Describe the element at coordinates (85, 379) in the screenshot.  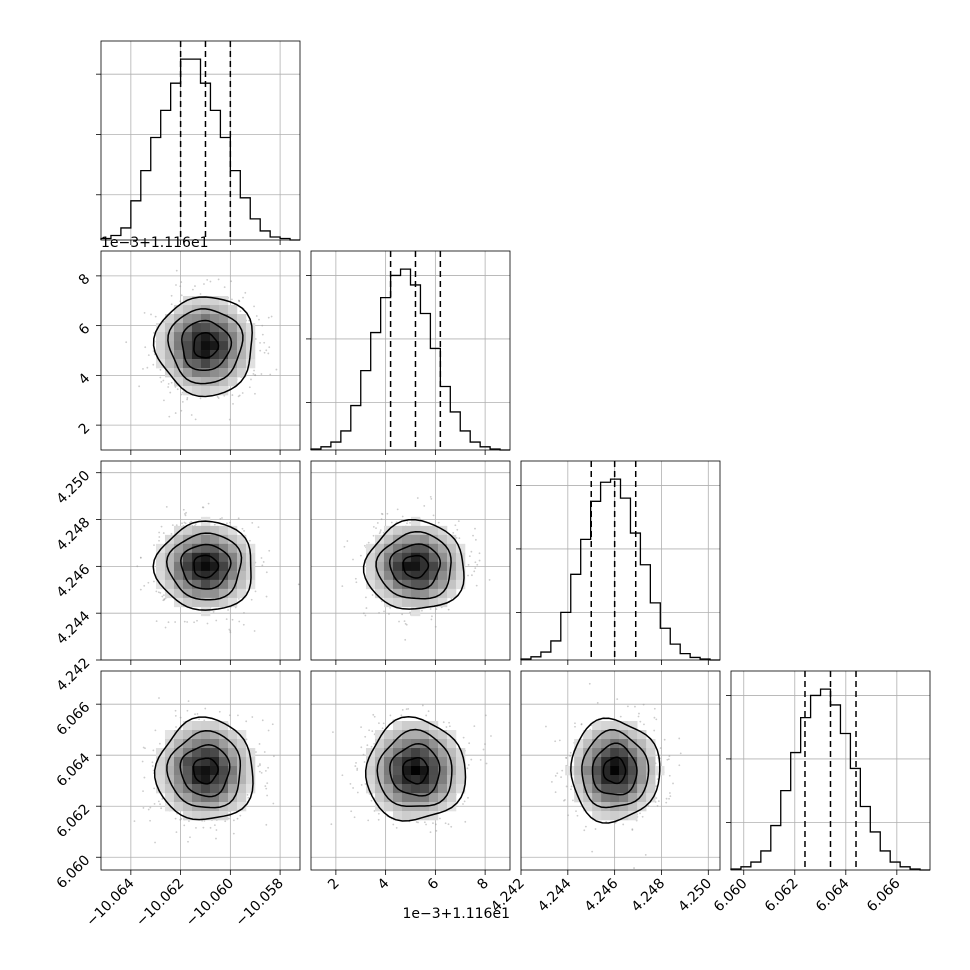
I see `ytick-label-1-1: 4` at that location.